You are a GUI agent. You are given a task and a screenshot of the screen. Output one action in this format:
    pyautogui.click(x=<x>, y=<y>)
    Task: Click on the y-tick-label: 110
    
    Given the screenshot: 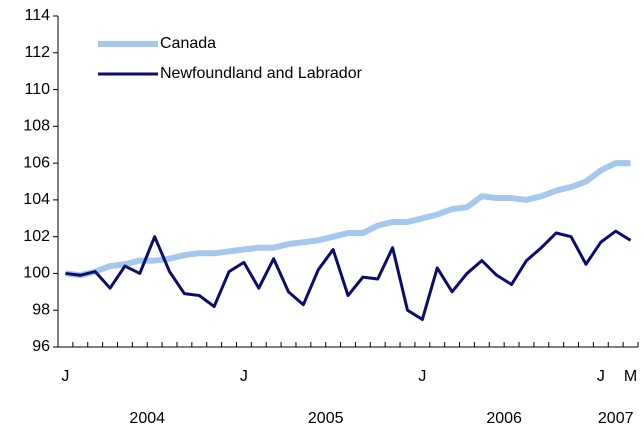 What is the action you would take?
    pyautogui.click(x=37, y=89)
    